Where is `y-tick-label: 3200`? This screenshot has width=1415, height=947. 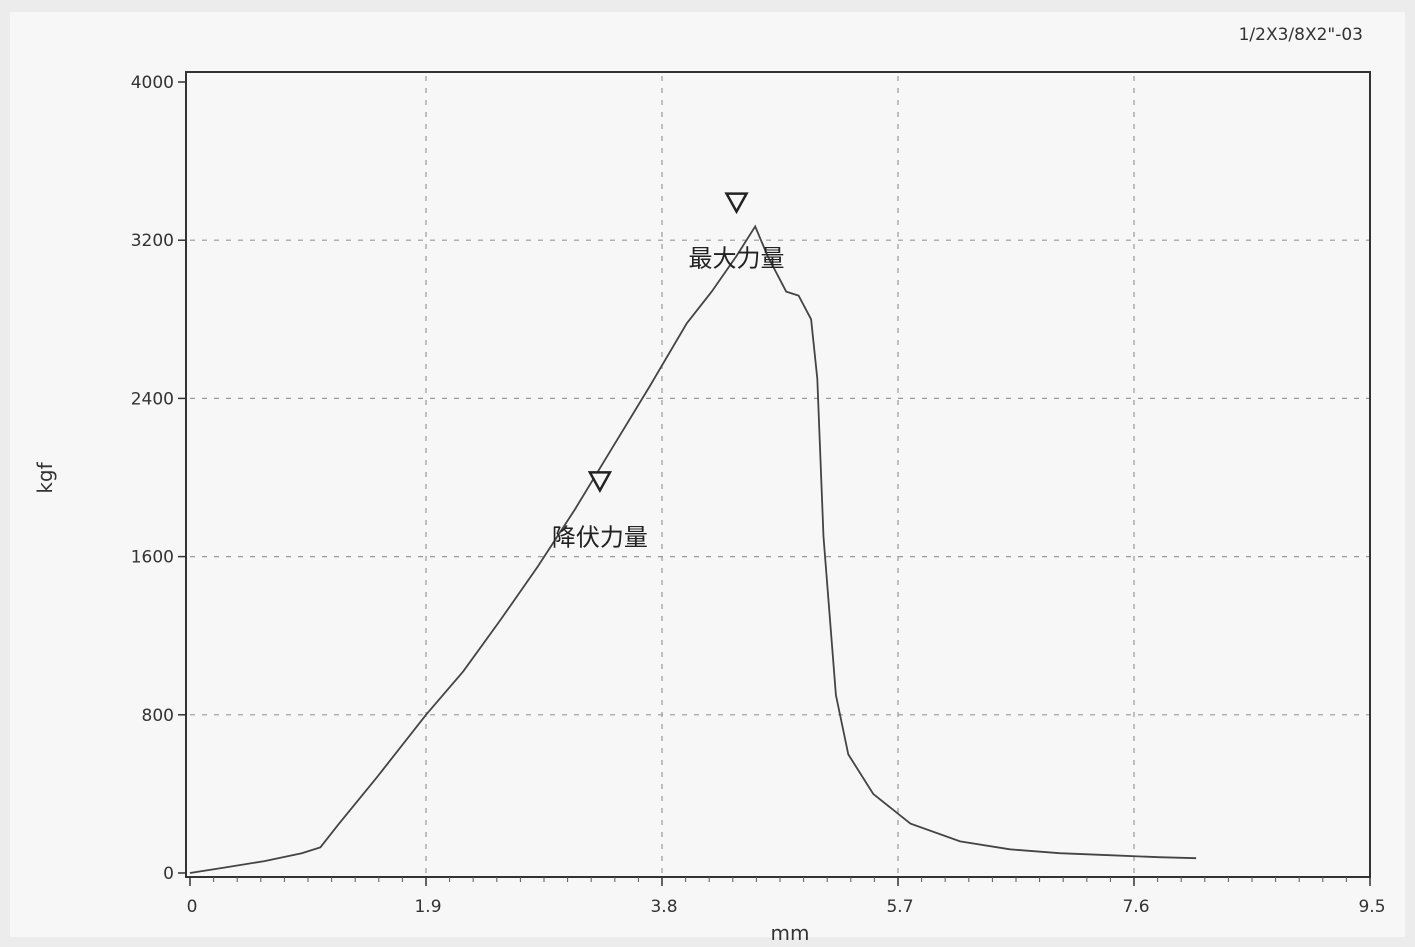 y-tick-label: 3200 is located at coordinates (152, 241).